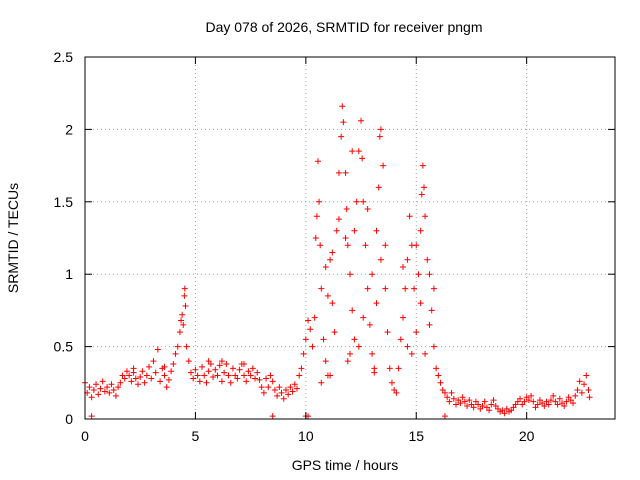 This screenshot has height=480, width=640. Describe the element at coordinates (69, 274) in the screenshot. I see `y-tick-label: 1` at that location.